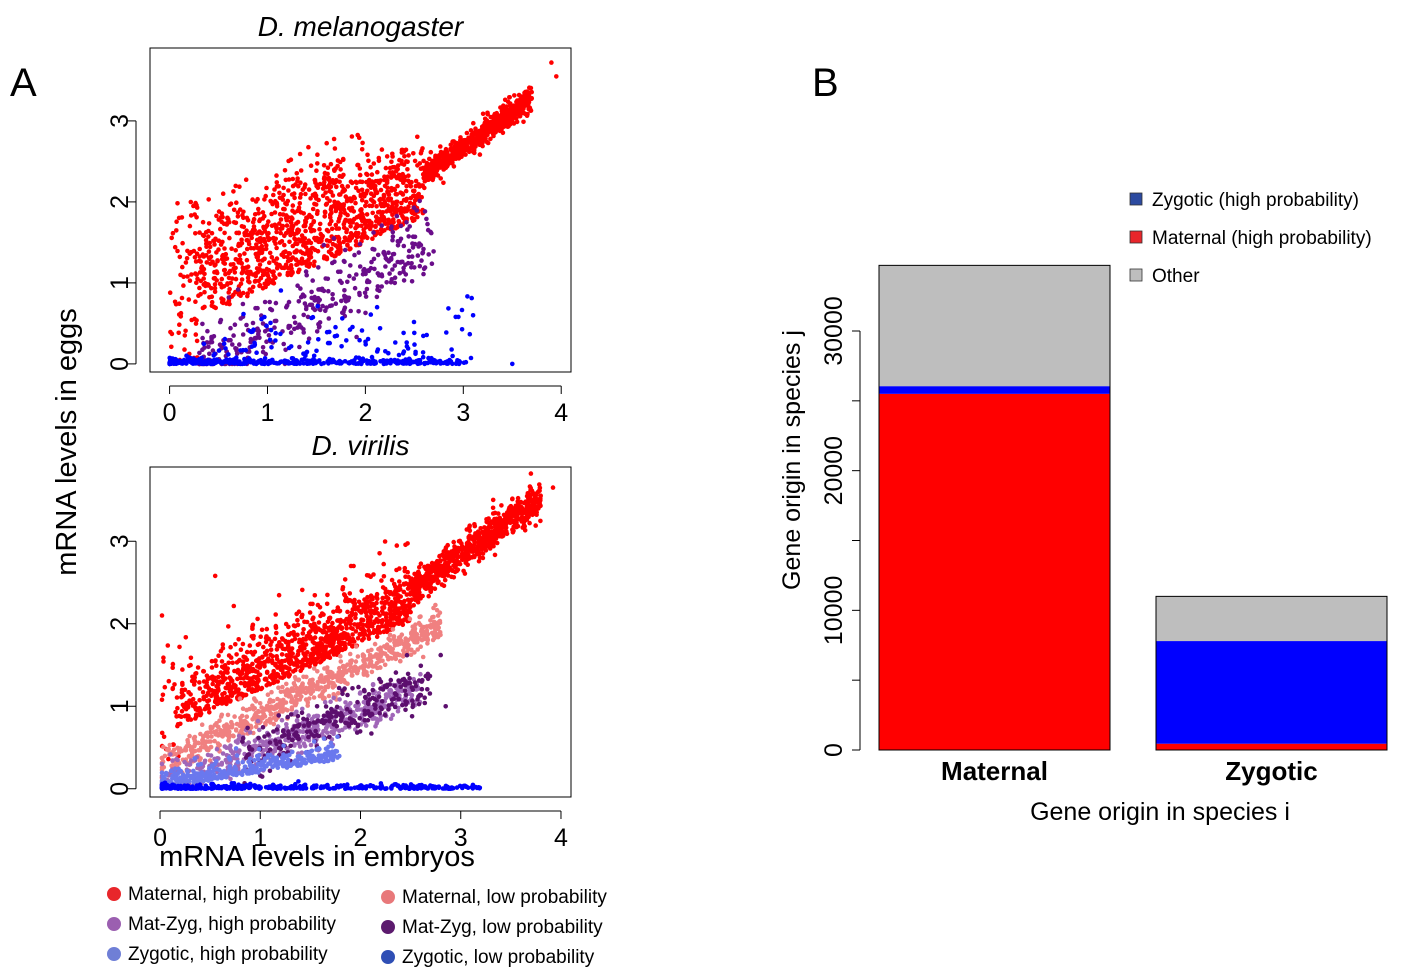 The image size is (1413, 976). What do you see at coordinates (341, 327) in the screenshot?
I see `series-zygotic-high-probability` at bounding box center [341, 327].